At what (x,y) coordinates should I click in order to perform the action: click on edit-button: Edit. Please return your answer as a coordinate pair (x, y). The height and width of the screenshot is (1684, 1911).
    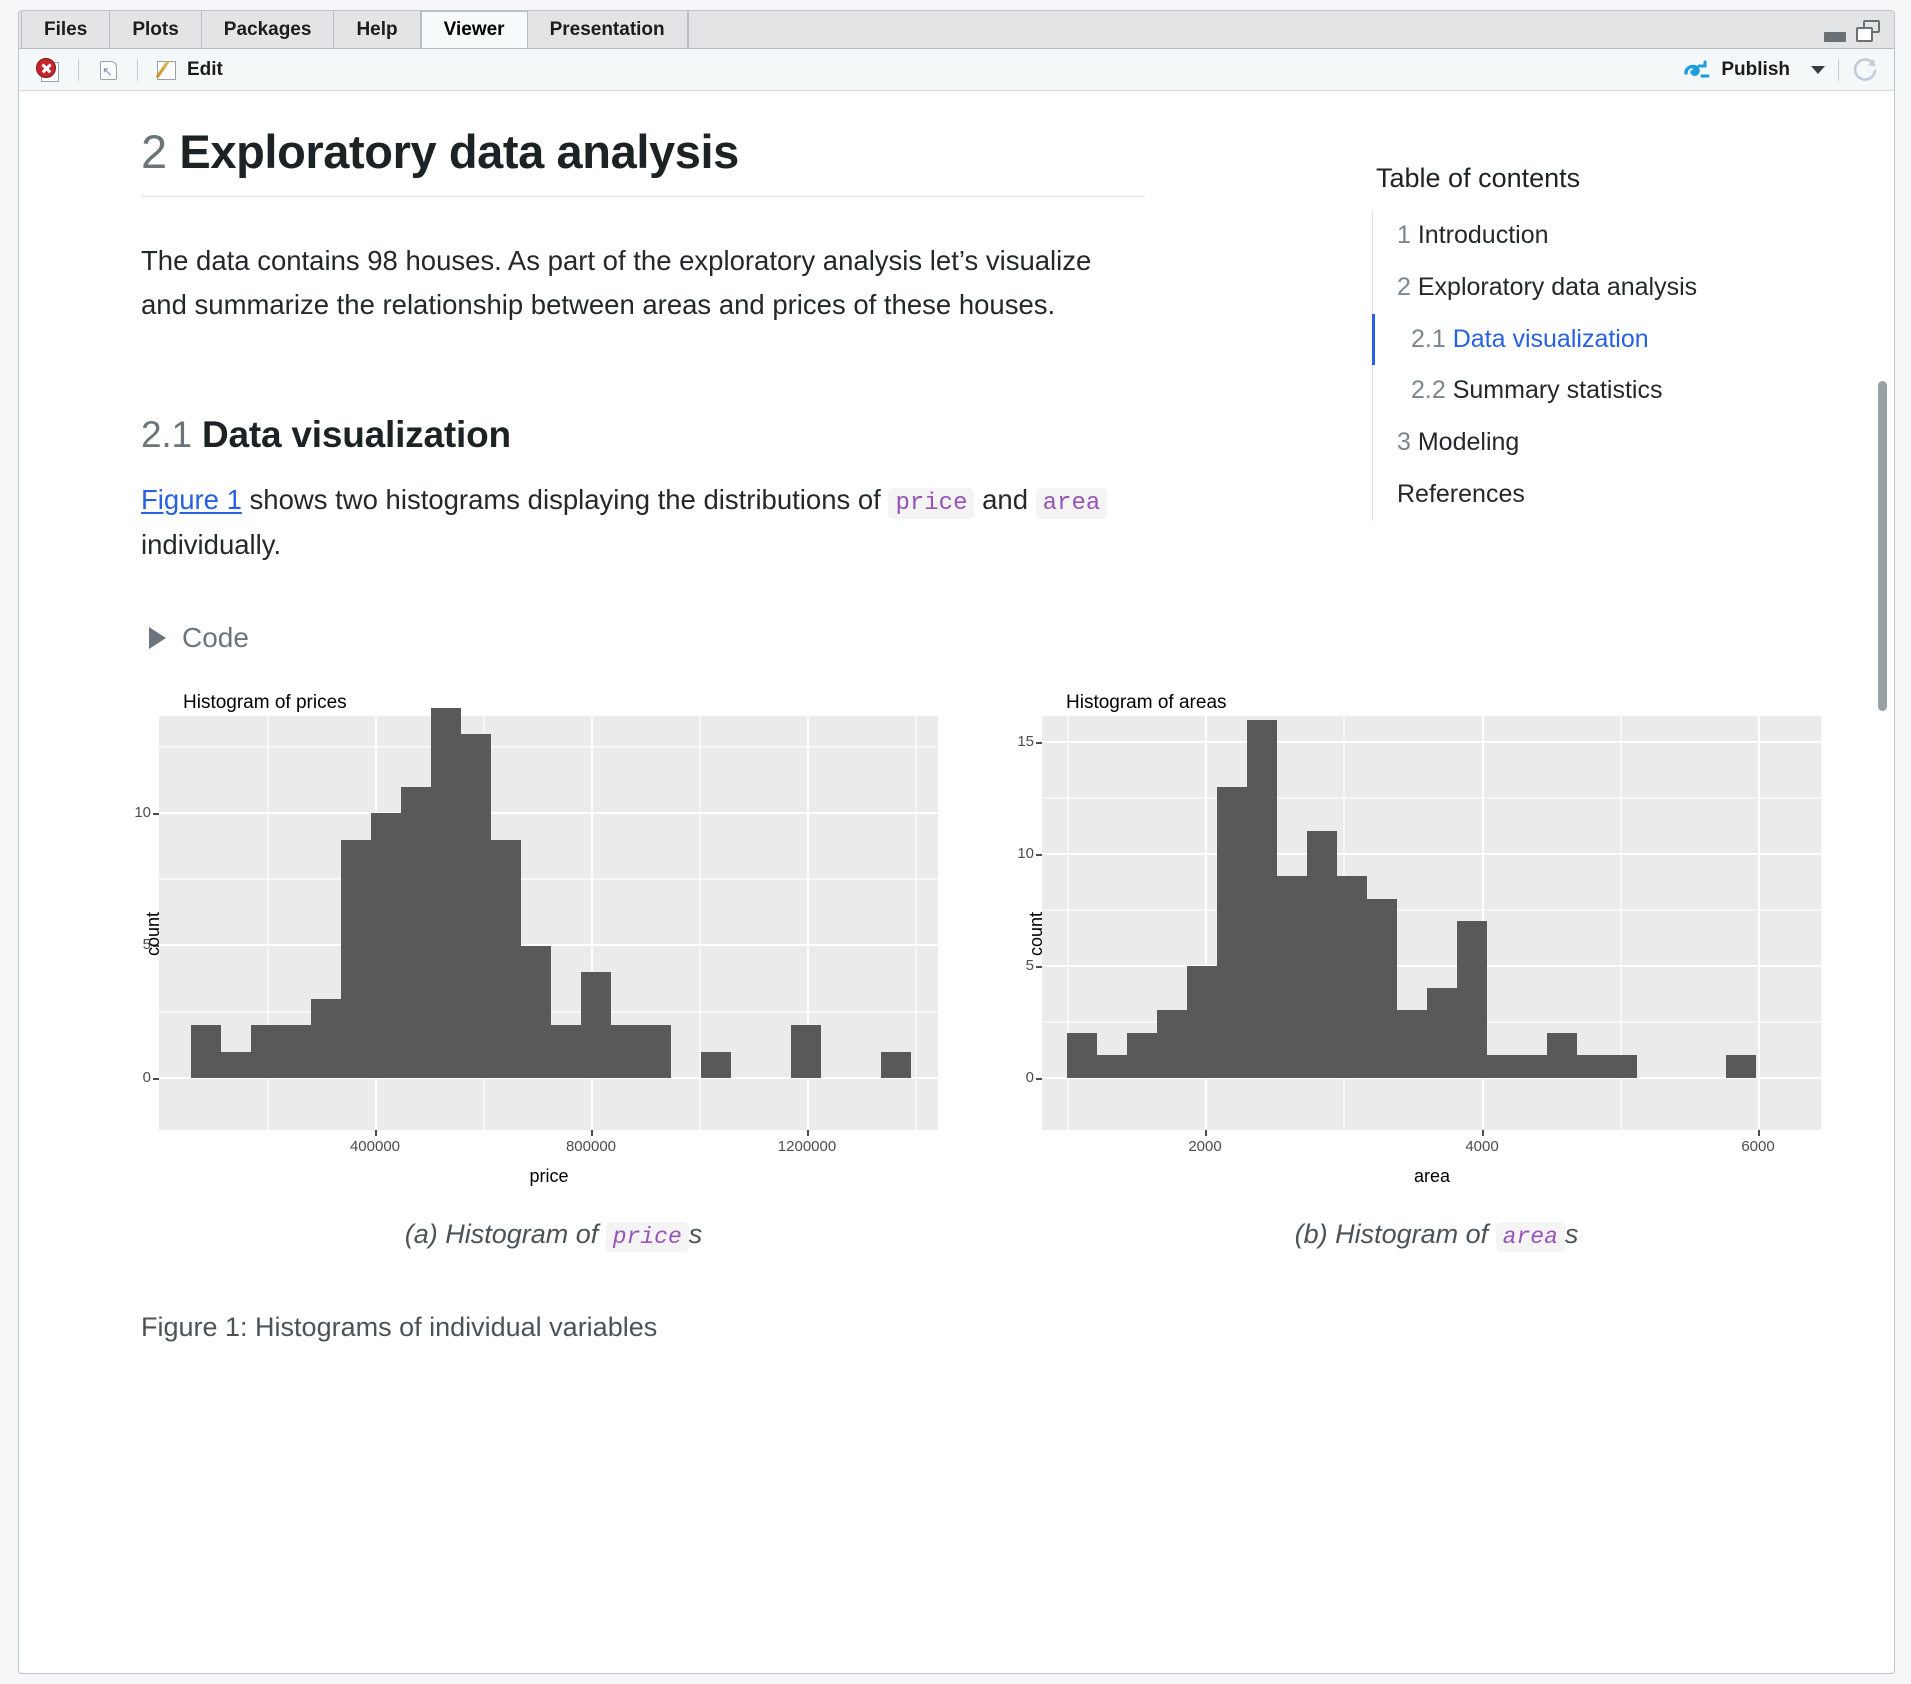
    Looking at the image, I should click on (188, 70).